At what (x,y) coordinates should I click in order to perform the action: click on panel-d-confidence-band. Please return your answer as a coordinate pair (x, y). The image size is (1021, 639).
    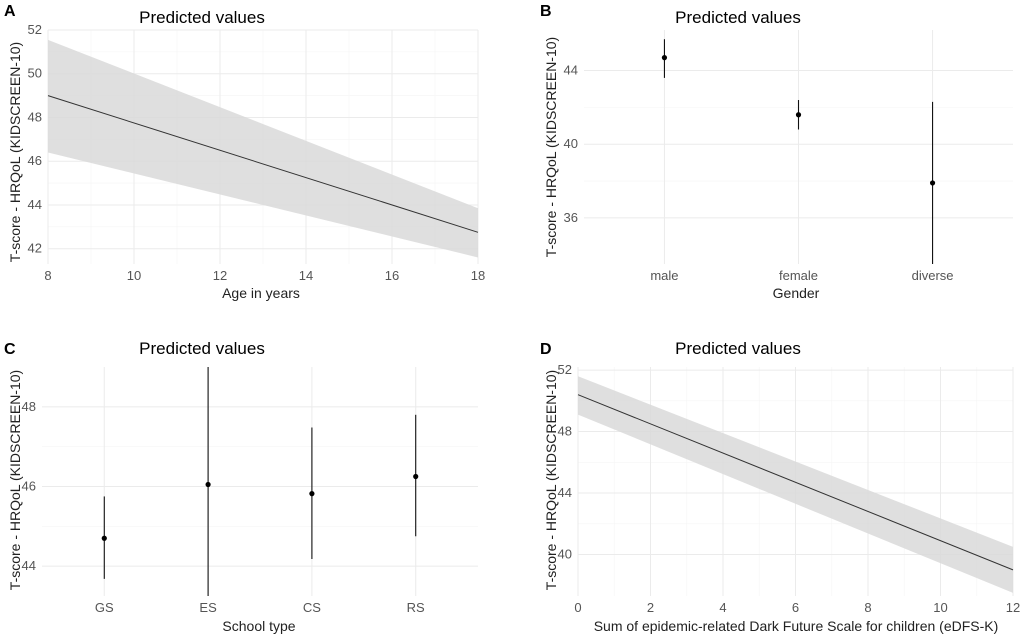
    Looking at the image, I should click on (795, 484).